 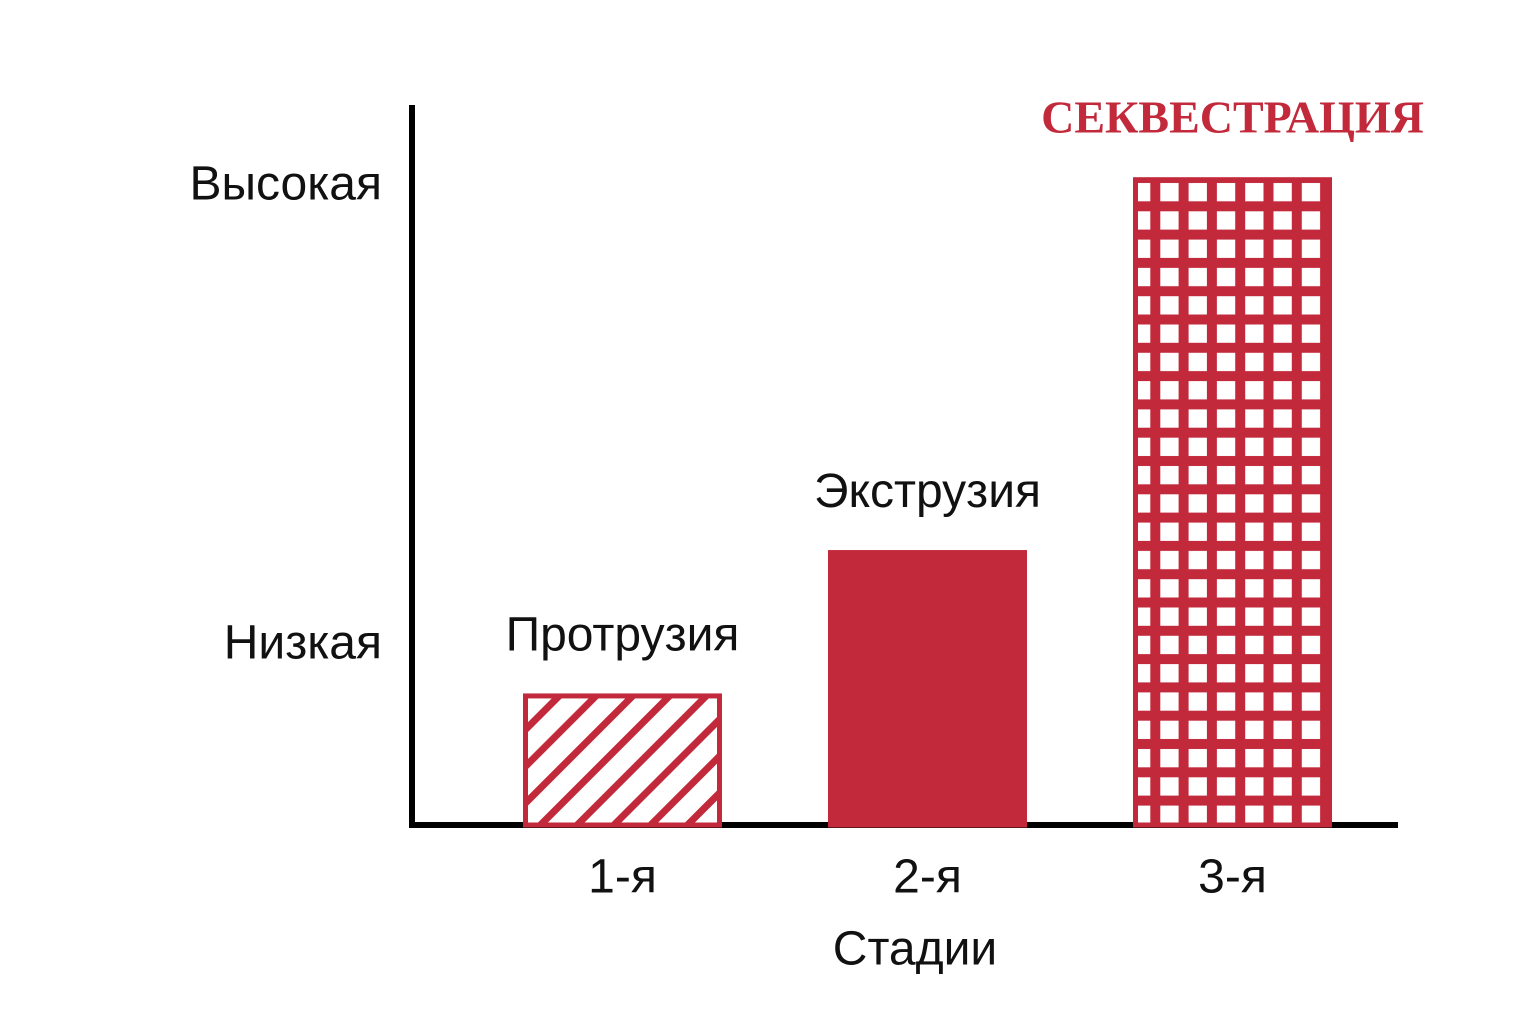 I want to click on x-tick-label: 1-я, so click(x=622, y=877).